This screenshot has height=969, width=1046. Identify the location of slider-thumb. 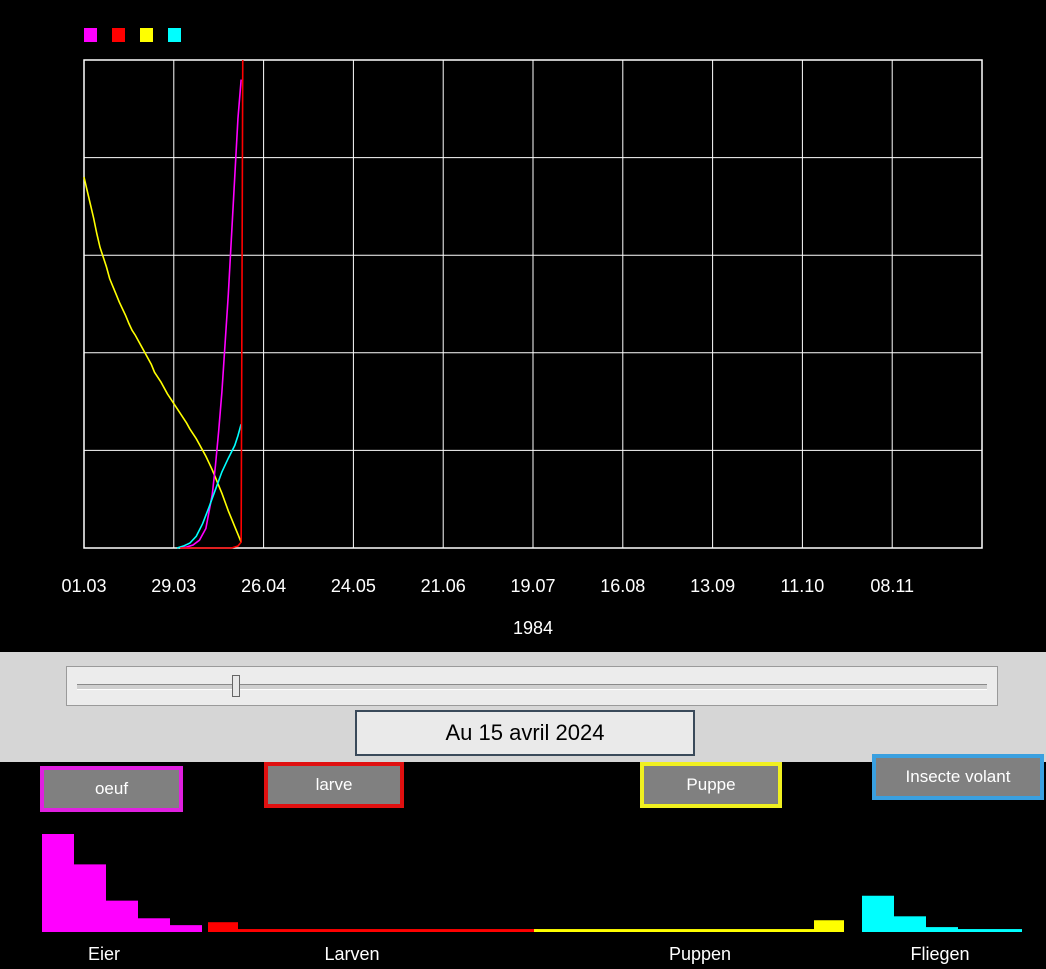
(235, 686).